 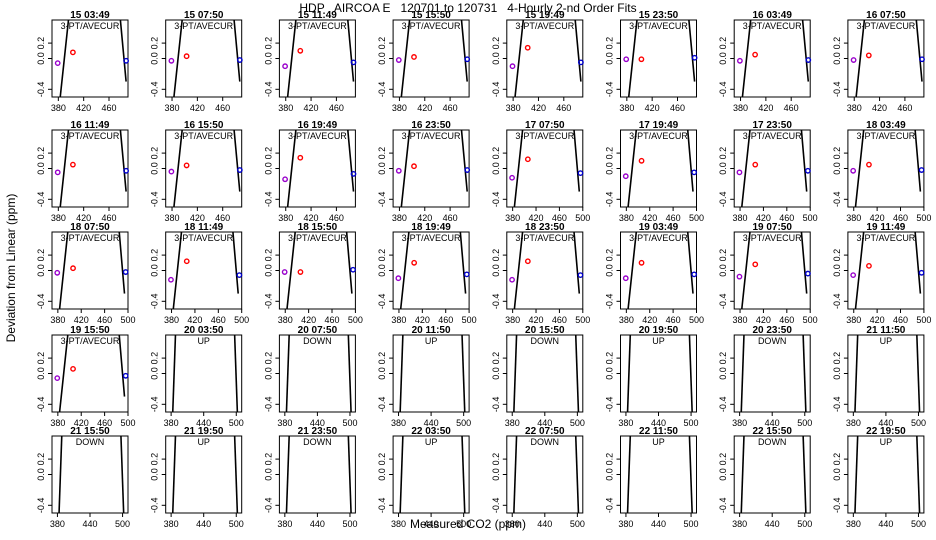 What do you see at coordinates (83, 108) in the screenshot?
I see `x-tick-label: 420` at bounding box center [83, 108].